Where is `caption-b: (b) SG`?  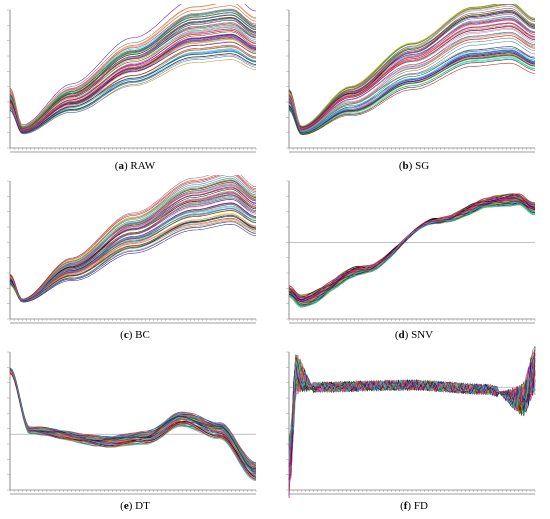 caption-b: (b) SG is located at coordinates (414, 166).